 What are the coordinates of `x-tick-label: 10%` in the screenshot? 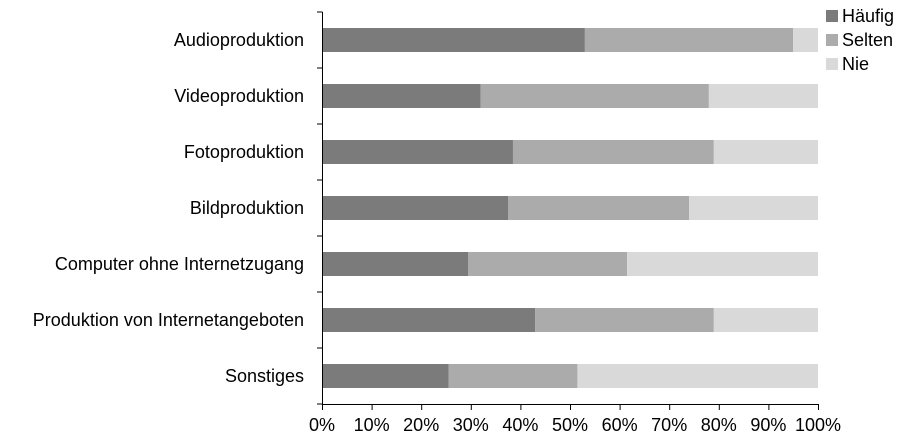 It's located at (372, 425).